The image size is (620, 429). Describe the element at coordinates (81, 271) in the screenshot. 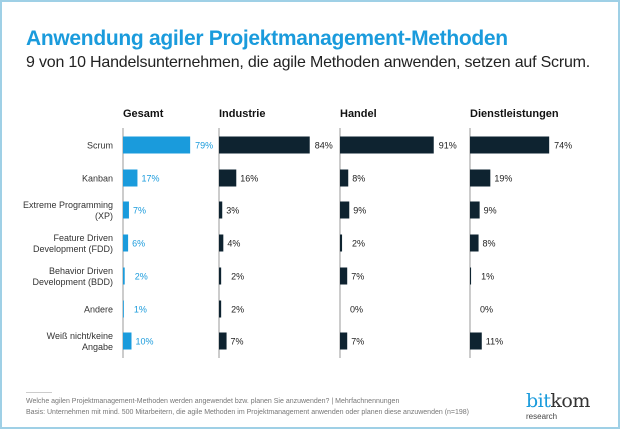

I see `category-label: Behavior Driven` at that location.